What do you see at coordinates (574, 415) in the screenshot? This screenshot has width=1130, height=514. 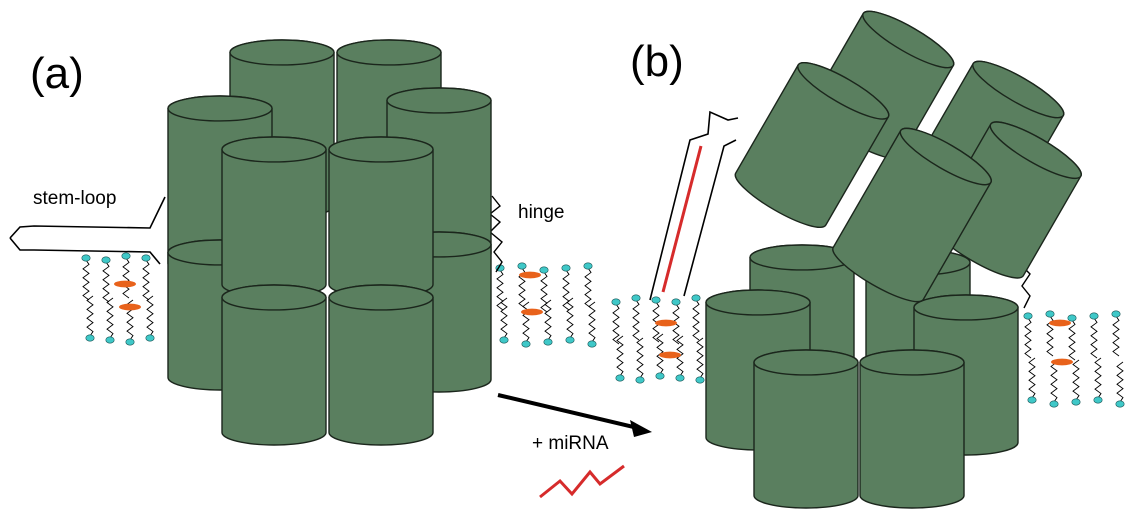 I see `reaction-arrow` at bounding box center [574, 415].